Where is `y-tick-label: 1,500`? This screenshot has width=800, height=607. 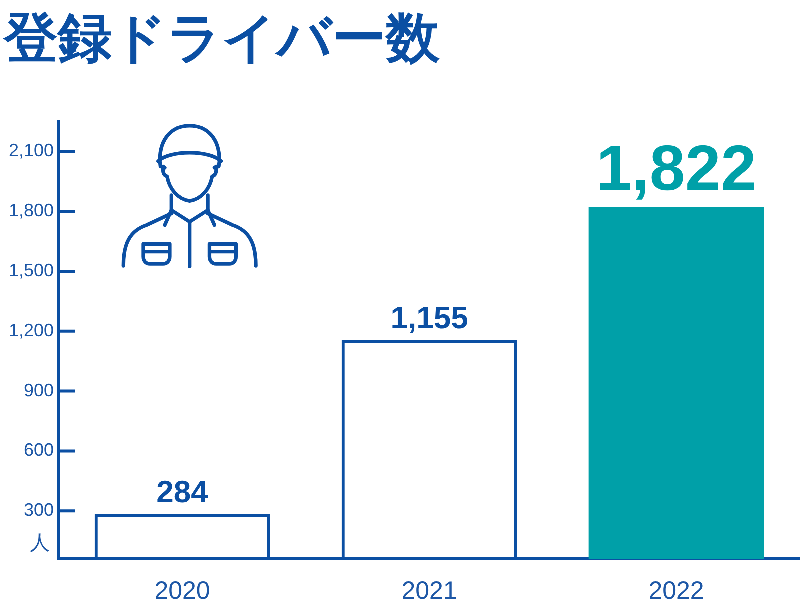
y-tick-label: 1,500 is located at coordinates (31, 270).